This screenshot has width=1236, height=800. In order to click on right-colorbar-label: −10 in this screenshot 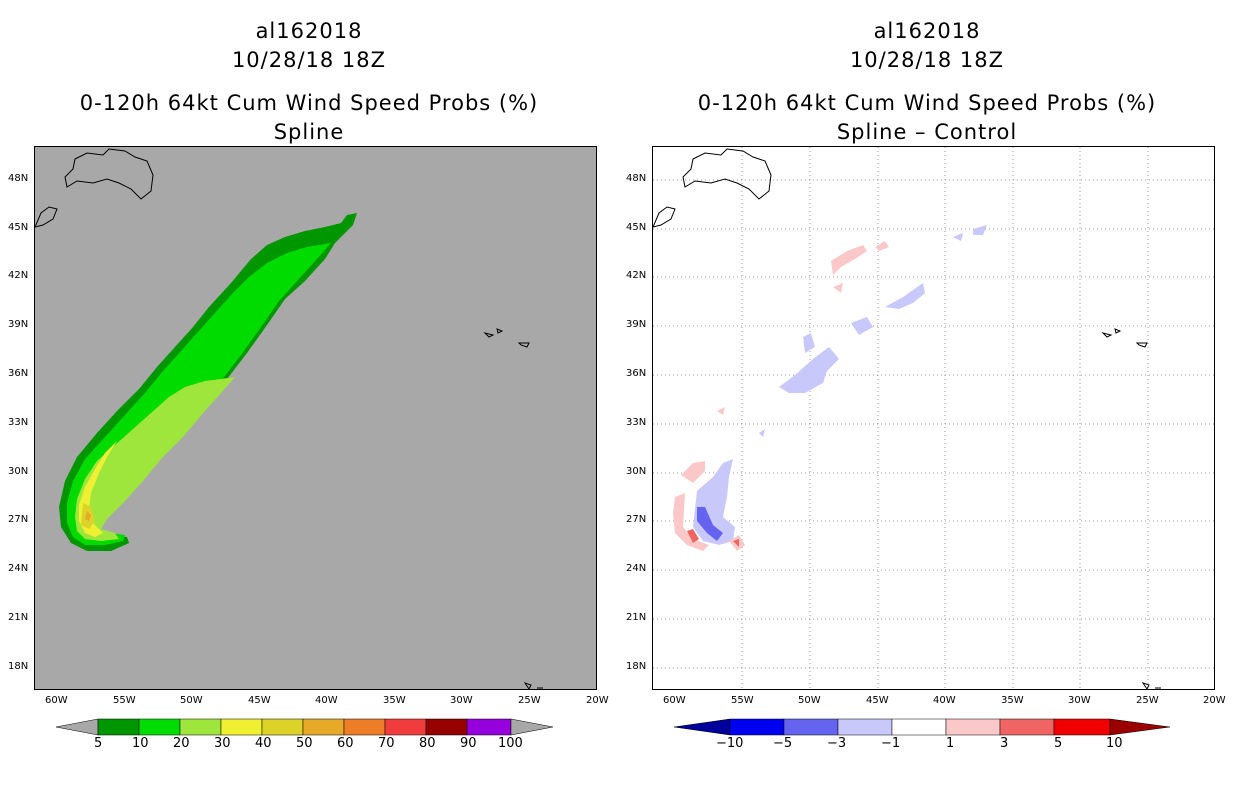, I will do `click(730, 743)`.